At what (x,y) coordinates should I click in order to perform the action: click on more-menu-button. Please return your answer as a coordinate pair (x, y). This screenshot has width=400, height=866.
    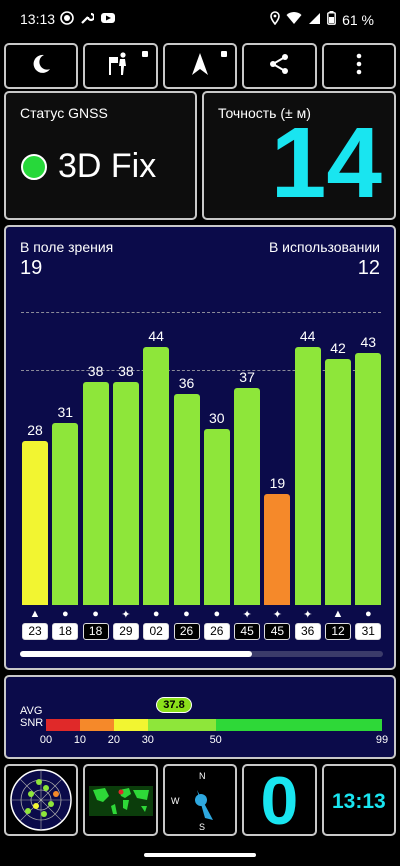
    Looking at the image, I should click on (359, 66).